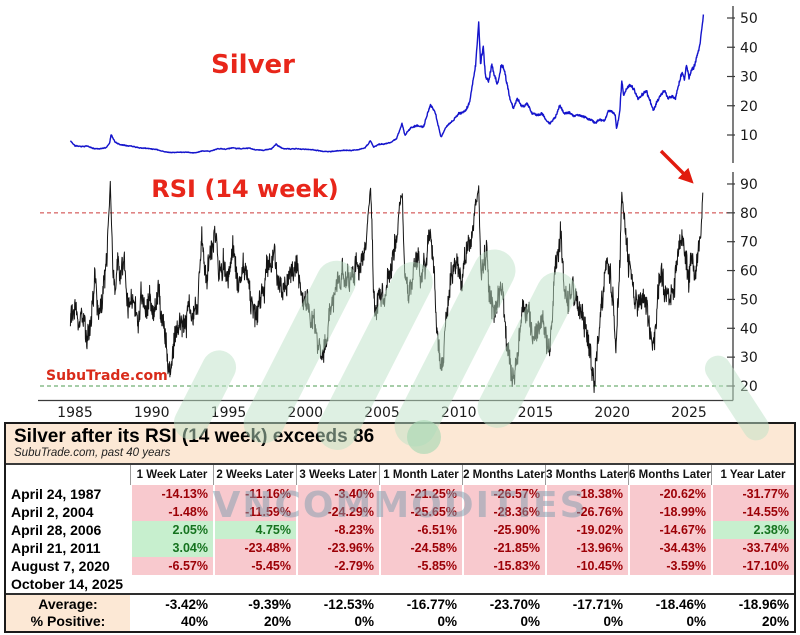 Image resolution: width=800 pixels, height=635 pixels. What do you see at coordinates (92, 453) in the screenshot?
I see `table-subtitle: SubuTrade.com, past 40 years` at bounding box center [92, 453].